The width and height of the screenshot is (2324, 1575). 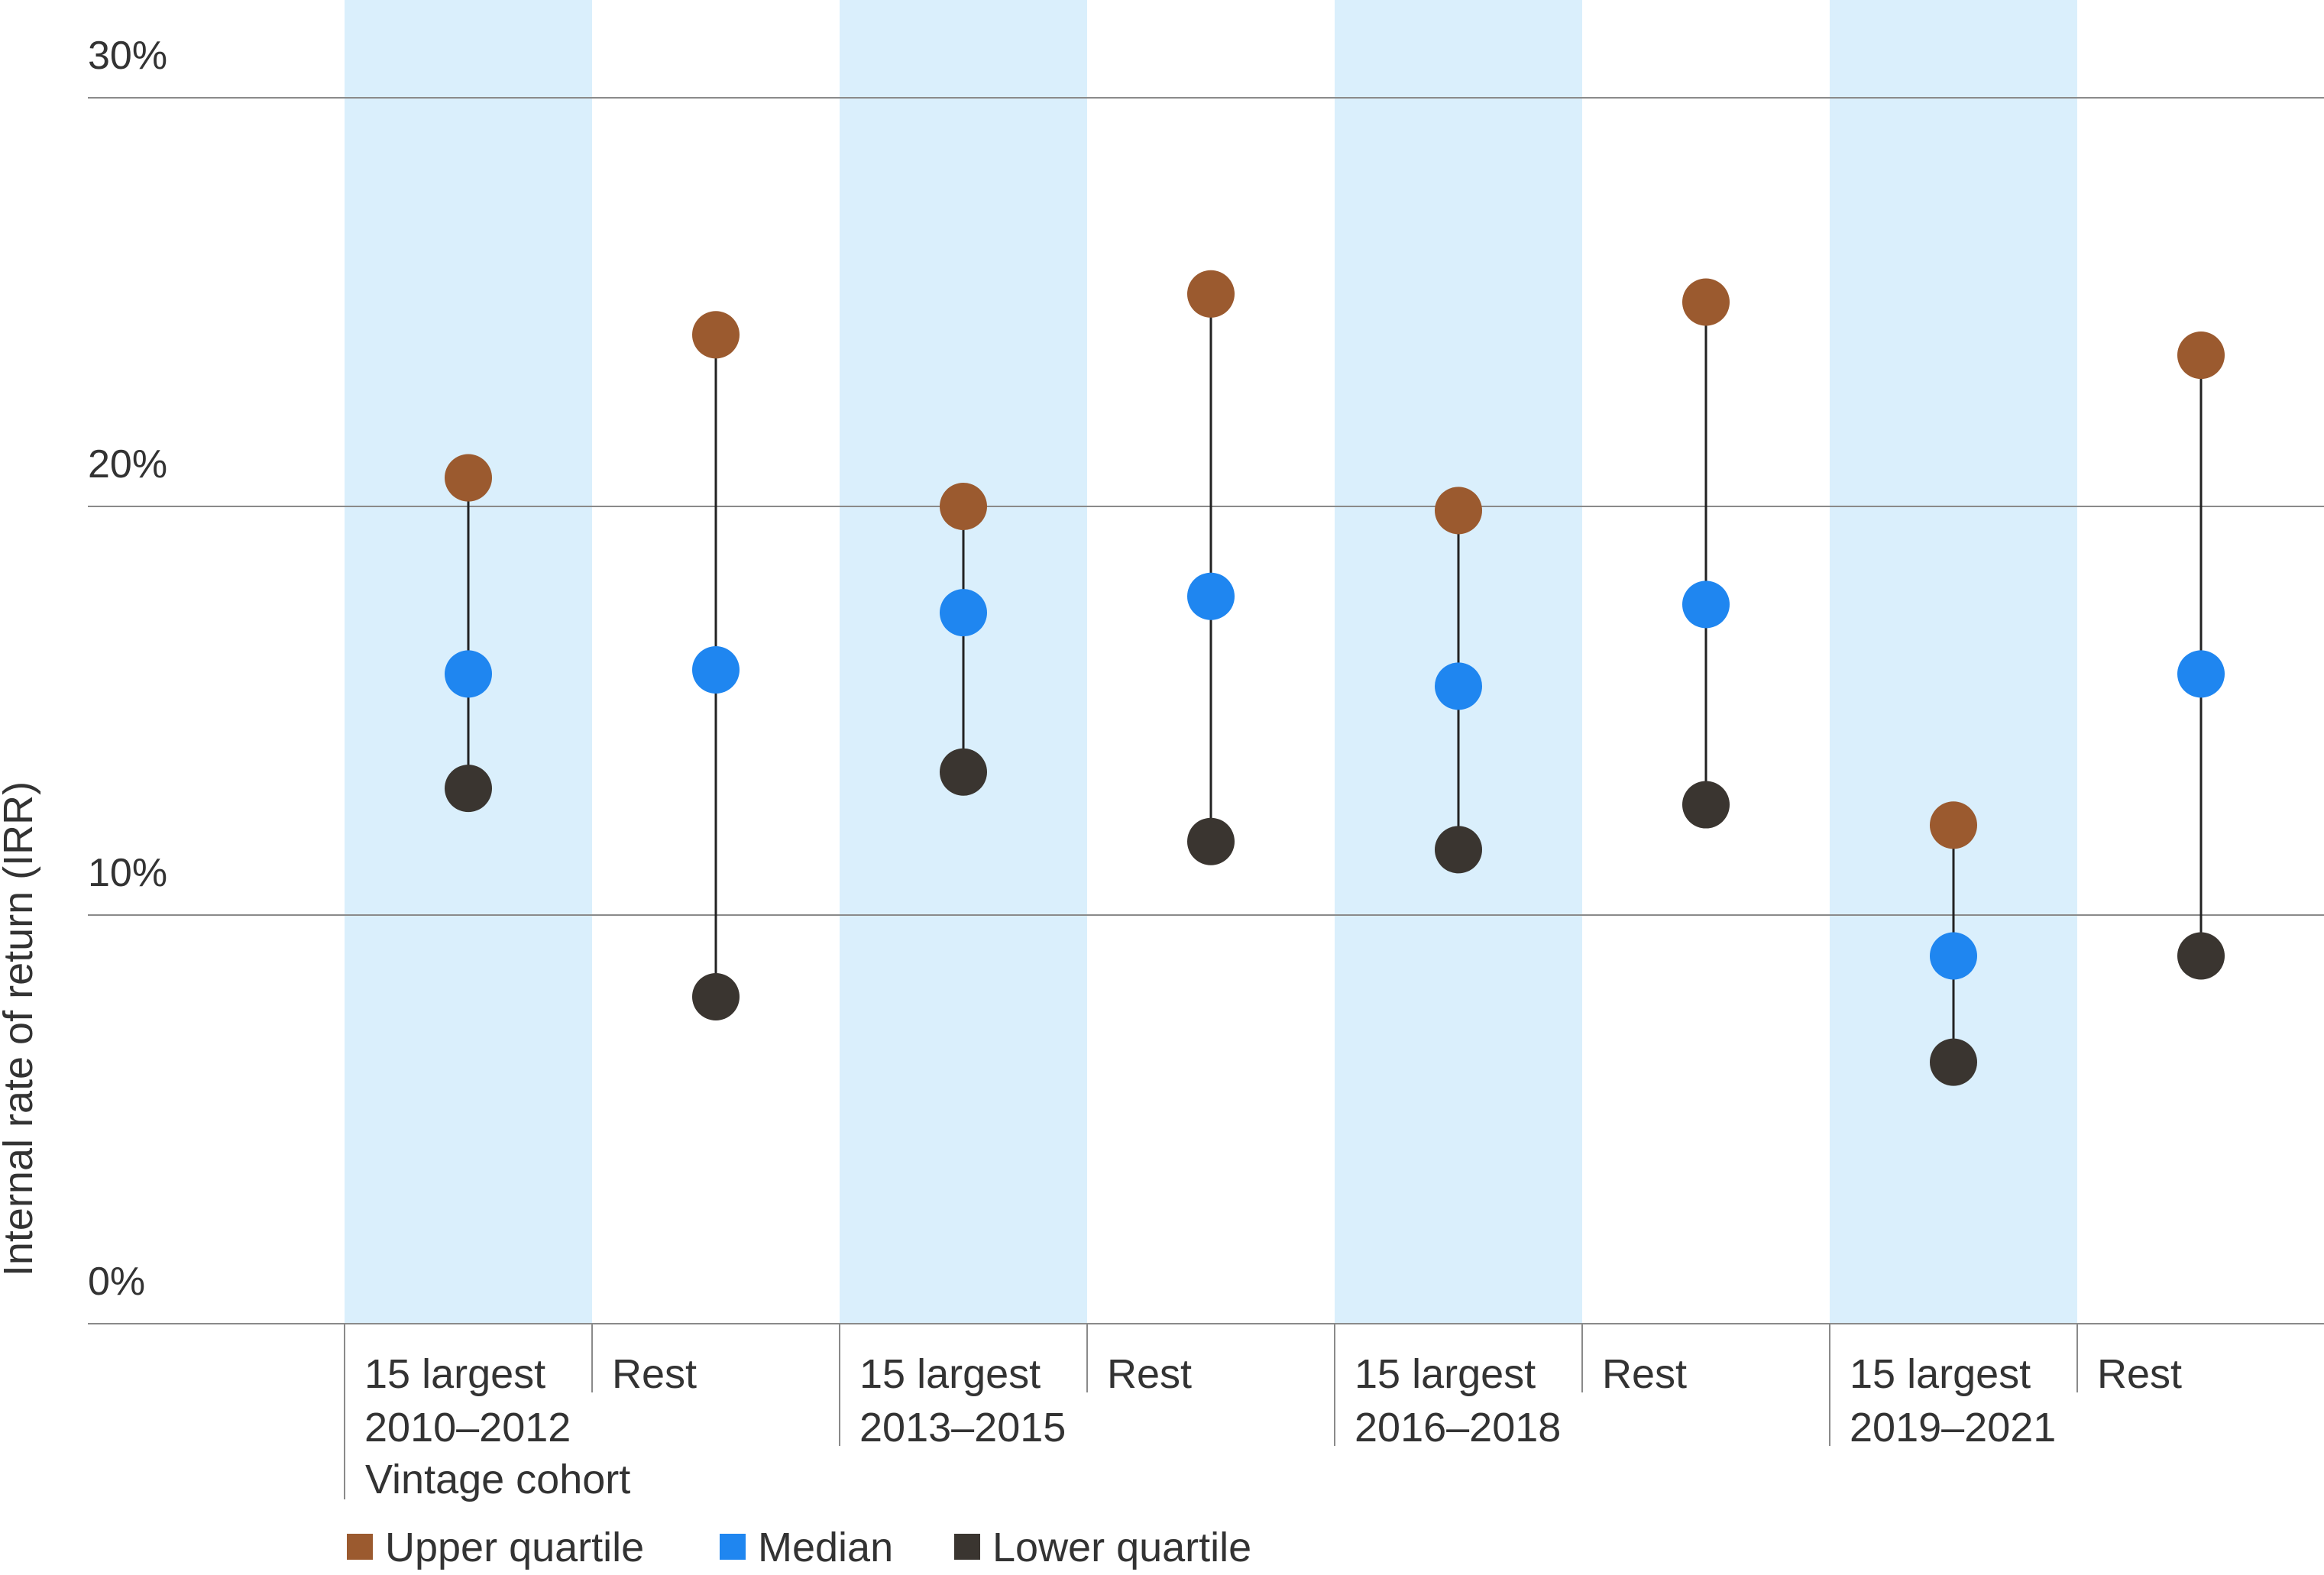 I want to click on cohort-label: 2019–2021, so click(x=1953, y=1427).